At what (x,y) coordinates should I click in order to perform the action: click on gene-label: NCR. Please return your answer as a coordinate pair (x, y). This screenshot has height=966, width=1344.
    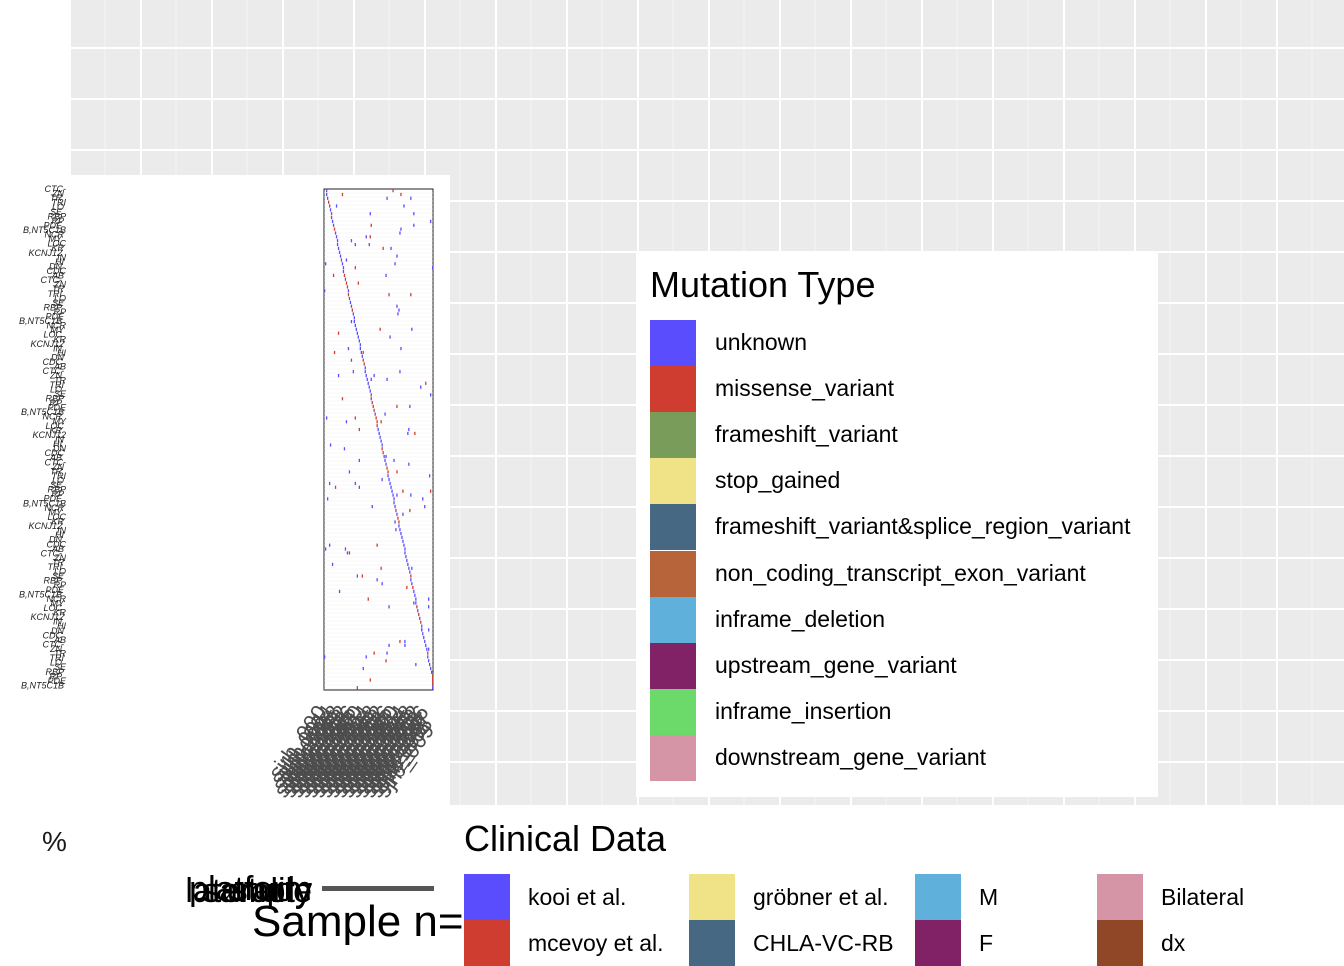
    Looking at the image, I should click on (55, 235).